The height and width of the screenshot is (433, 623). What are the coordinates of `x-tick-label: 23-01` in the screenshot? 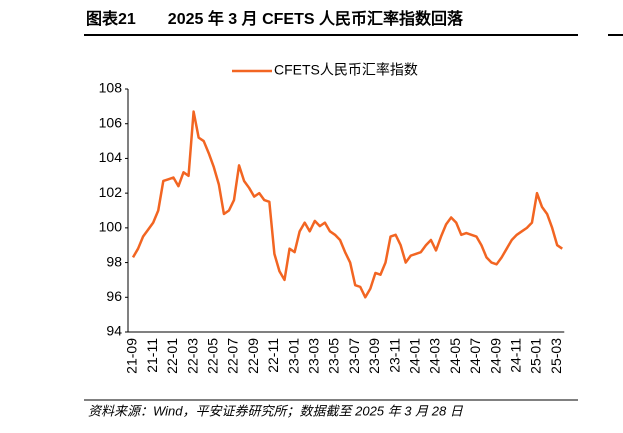 It's located at (293, 356).